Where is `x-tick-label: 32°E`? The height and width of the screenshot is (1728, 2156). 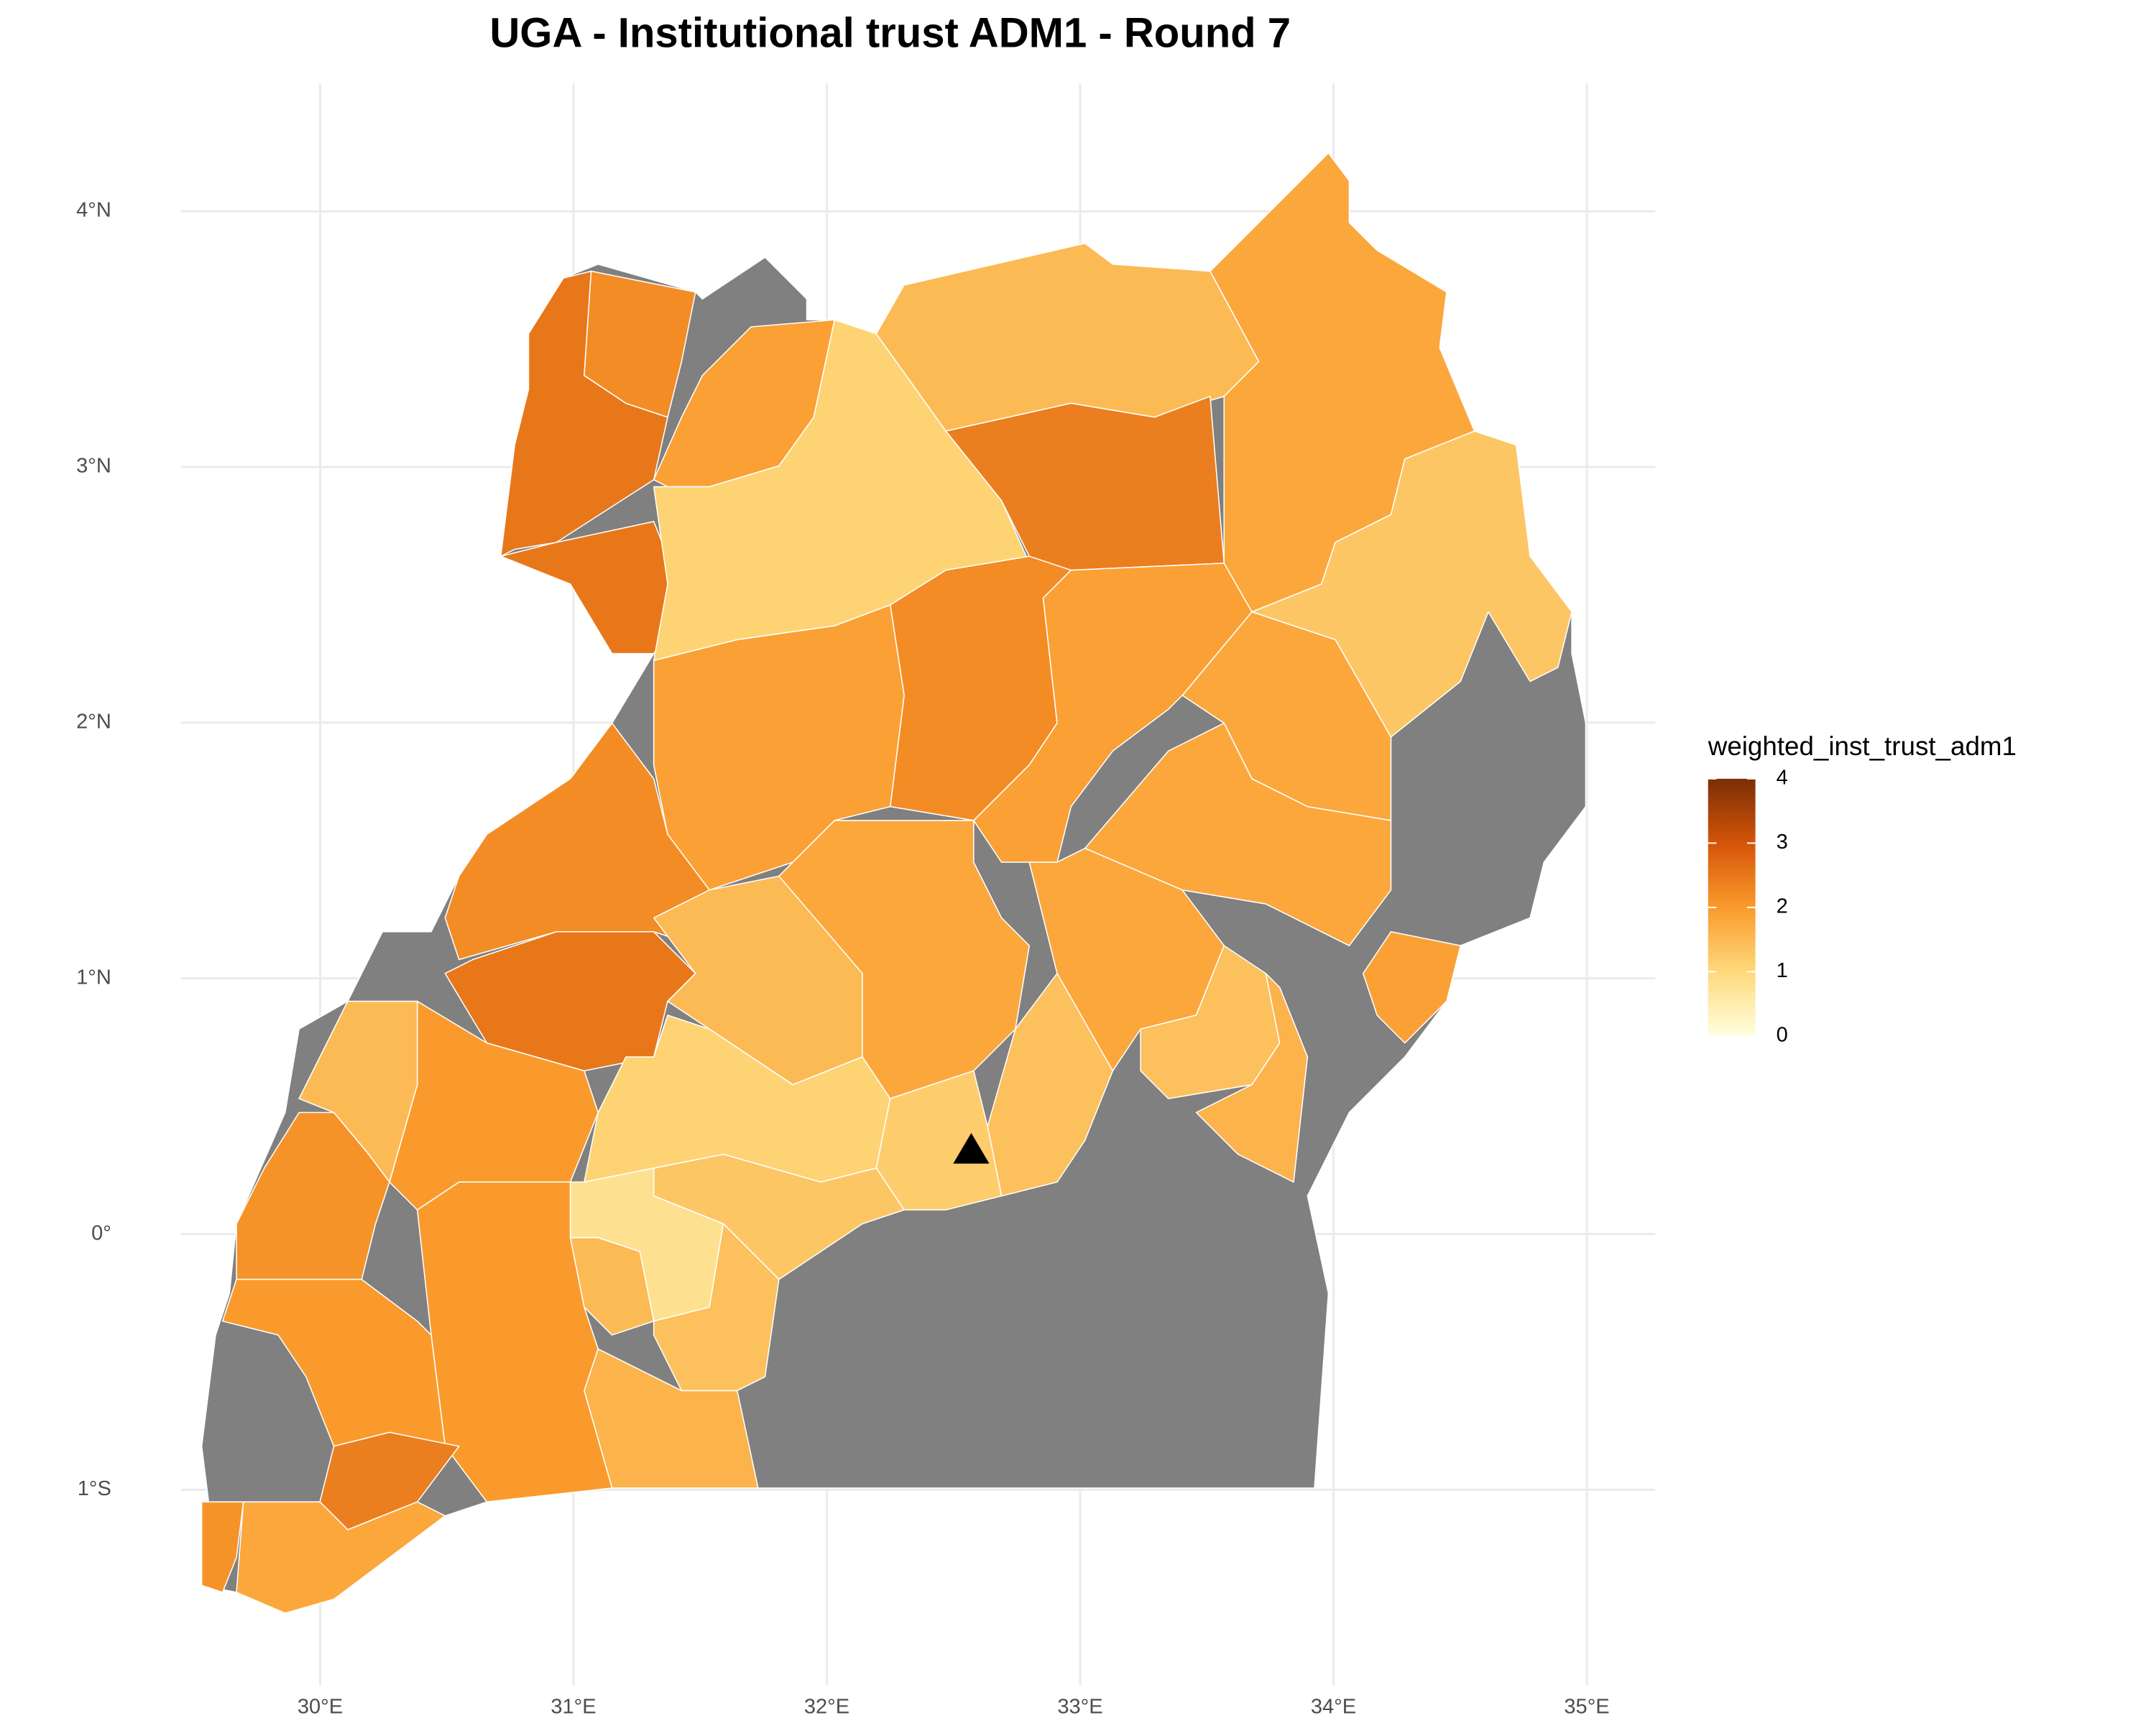
x-tick-label: 32°E is located at coordinates (827, 1707).